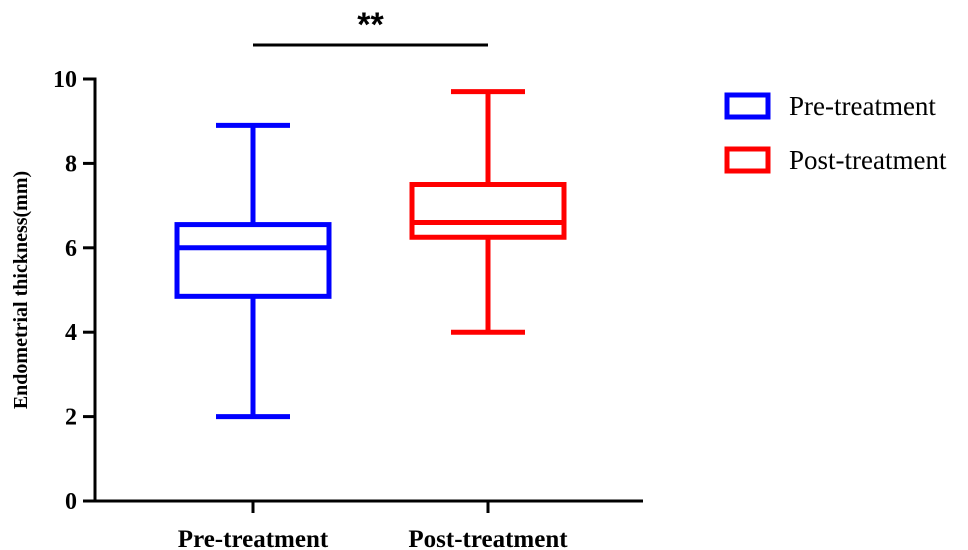  Describe the element at coordinates (65, 80) in the screenshot. I see `y-tick-label: 10` at that location.